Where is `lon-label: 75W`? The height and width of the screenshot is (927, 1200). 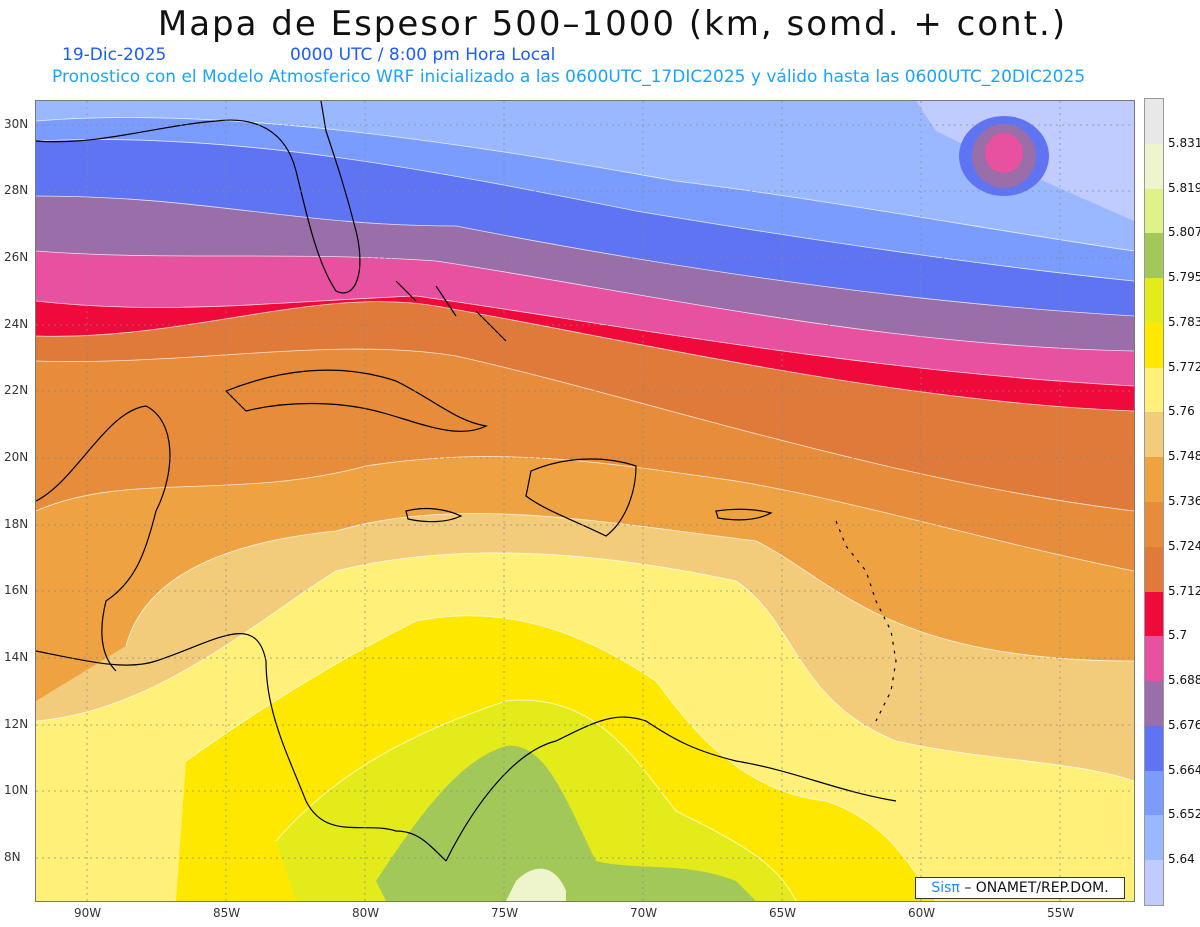 lon-label: 75W is located at coordinates (505, 913).